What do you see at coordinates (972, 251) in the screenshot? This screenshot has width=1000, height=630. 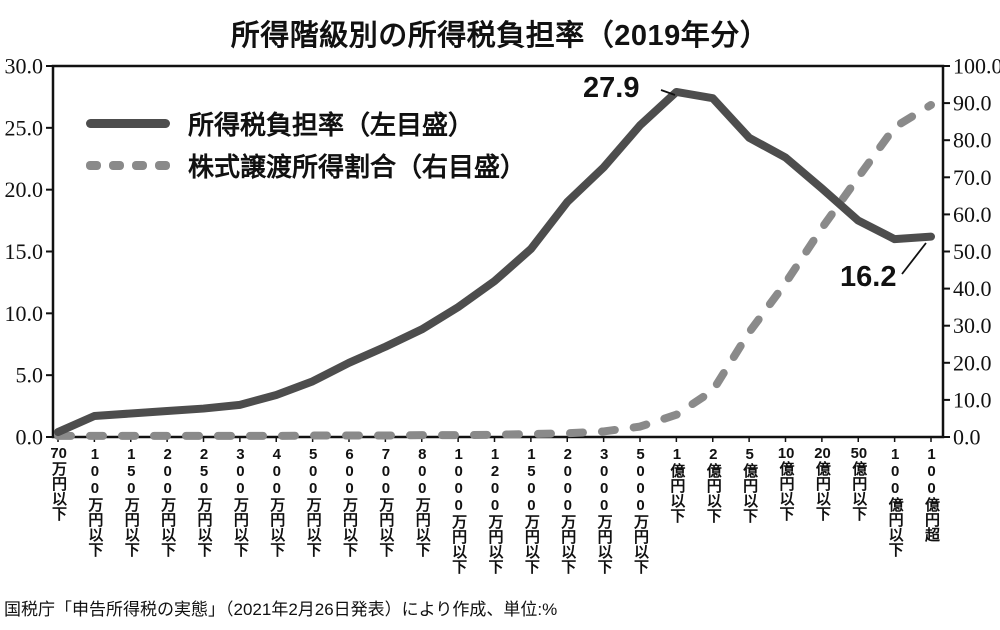 I see `right-axis-tick-label: 50.0` at bounding box center [972, 251].